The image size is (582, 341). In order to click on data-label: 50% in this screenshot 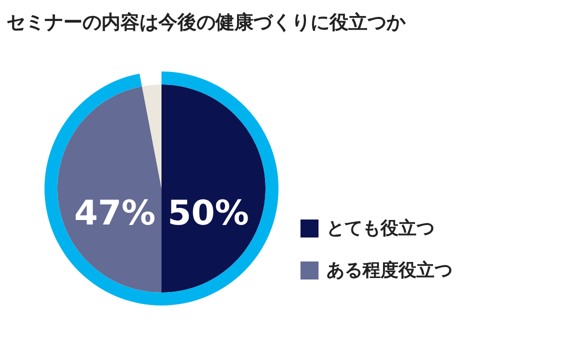, I will do `click(208, 214)`.